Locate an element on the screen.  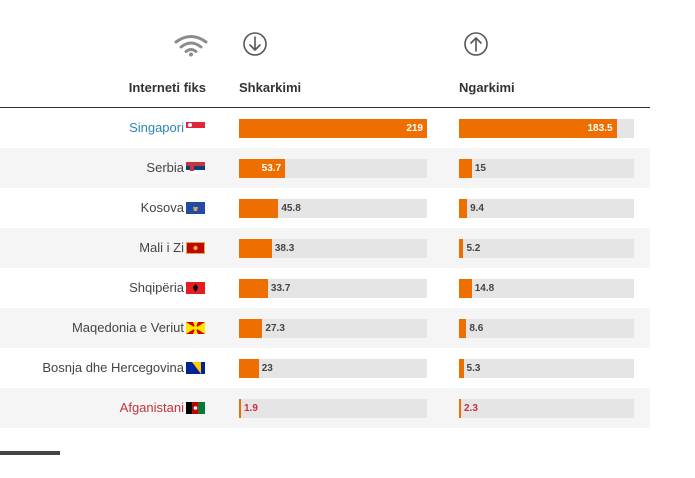
footer-rule is located at coordinates (30, 453).